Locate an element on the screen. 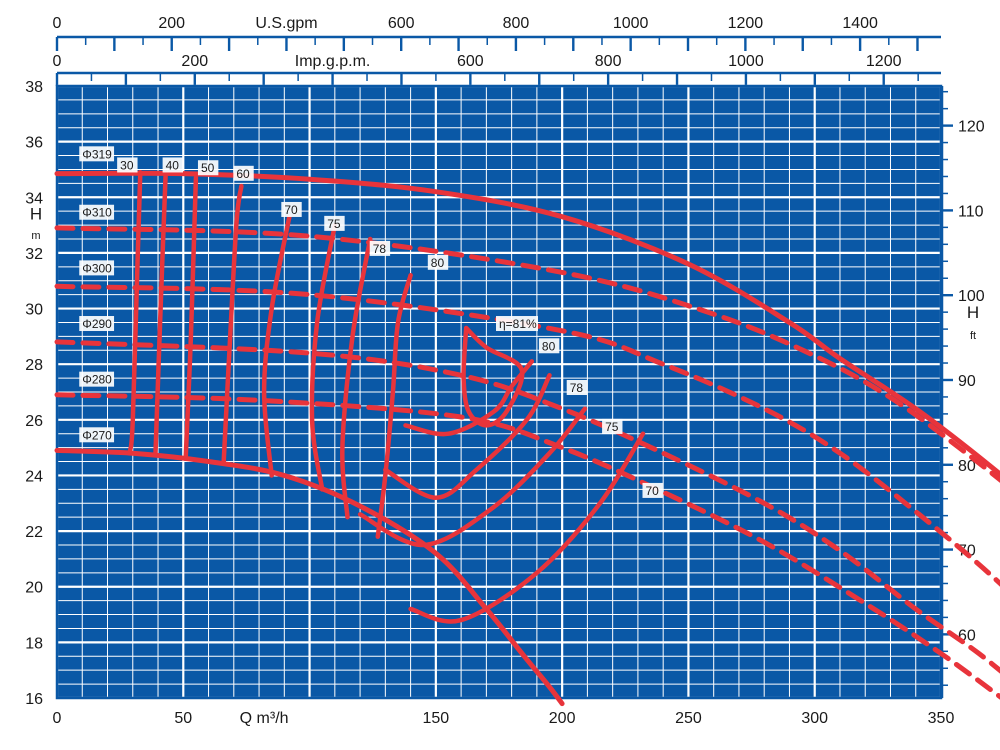 The height and width of the screenshot is (750, 1000). usgpm-tick-label: 200 is located at coordinates (171, 23).